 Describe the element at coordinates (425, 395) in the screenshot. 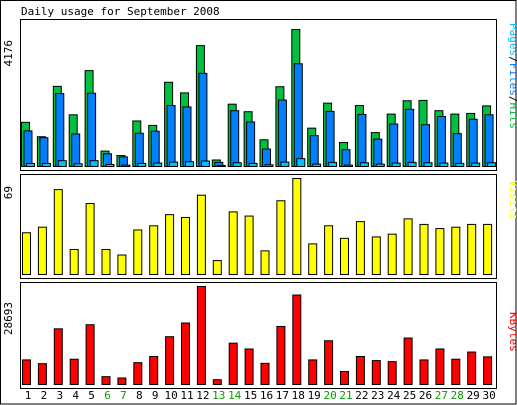

I see `day-label-26: 26` at that location.